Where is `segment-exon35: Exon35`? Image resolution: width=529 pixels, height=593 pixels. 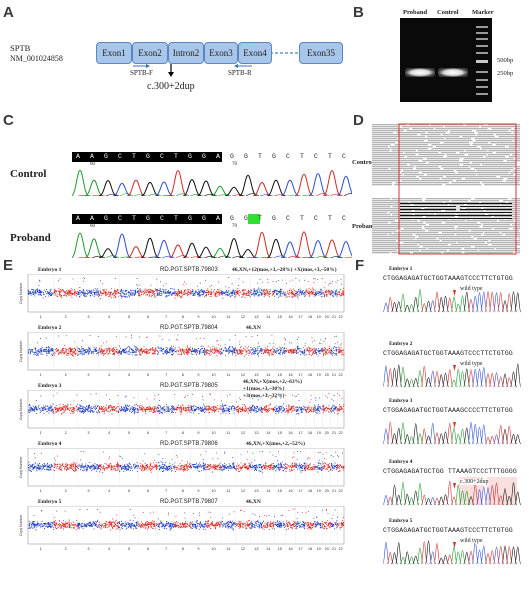 segment-exon35: Exon35 is located at coordinates (321, 53).